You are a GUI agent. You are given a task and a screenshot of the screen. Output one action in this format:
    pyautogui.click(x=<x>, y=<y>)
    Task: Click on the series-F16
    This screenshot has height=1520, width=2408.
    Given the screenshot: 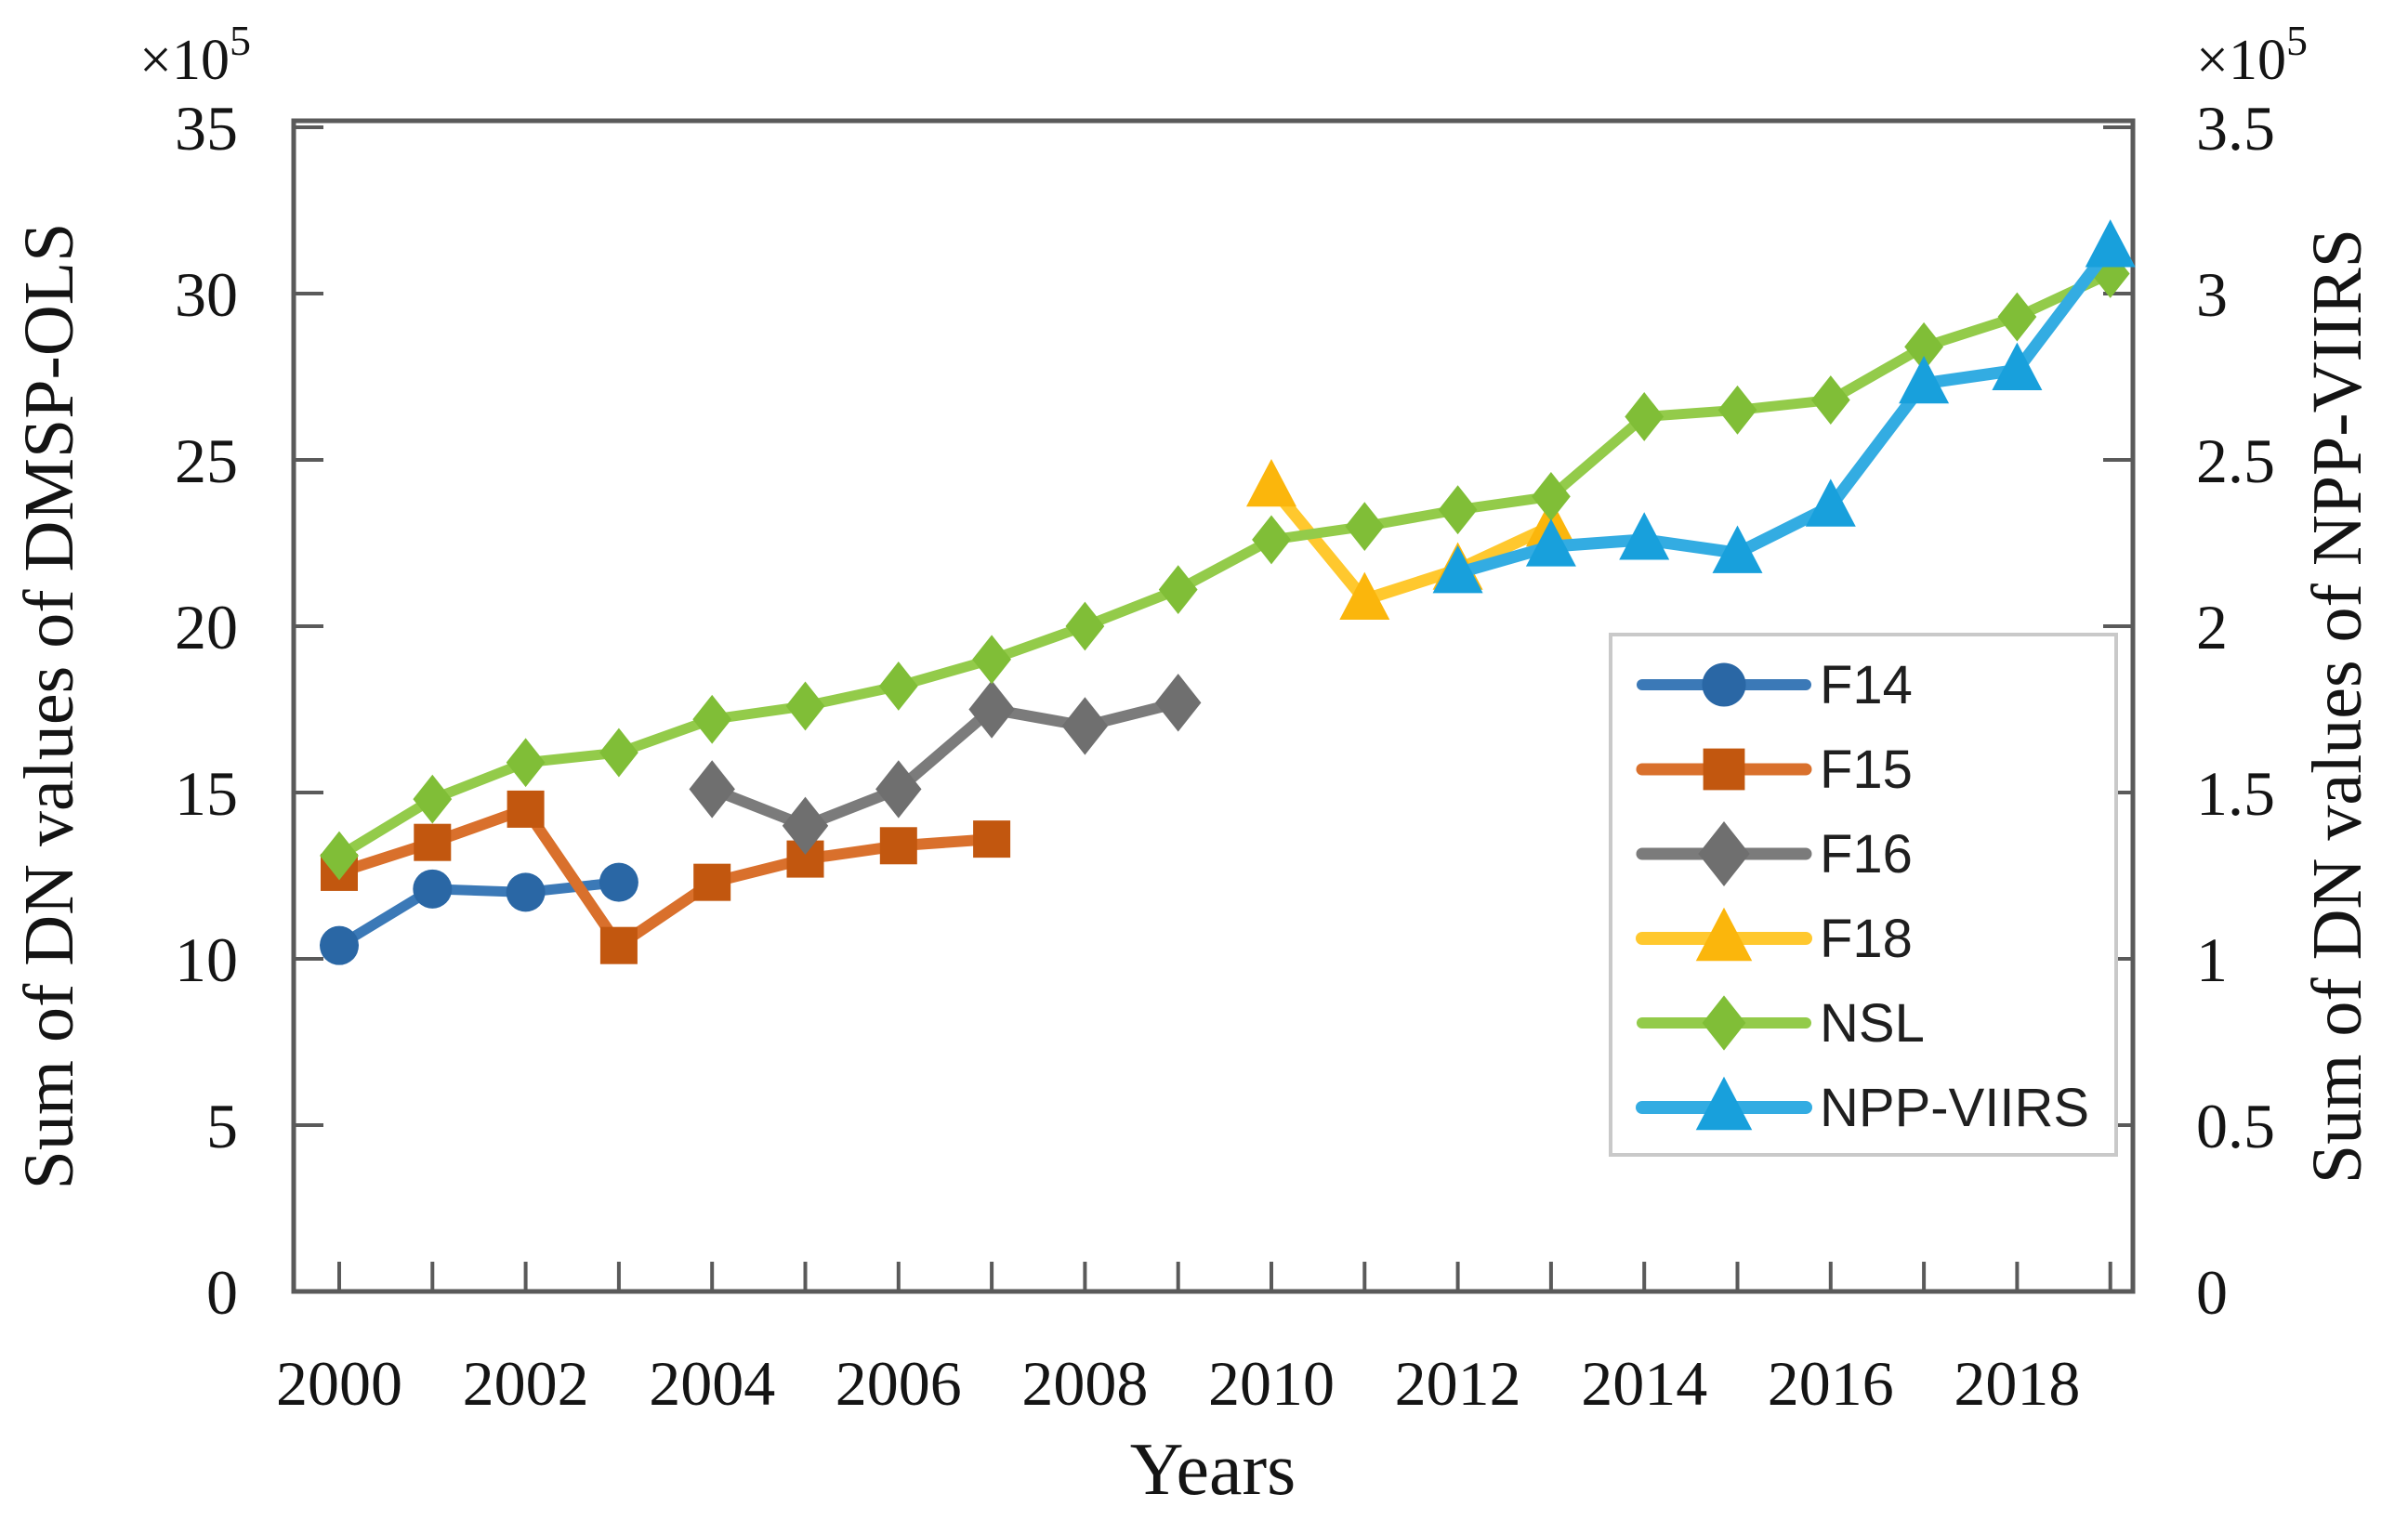 What is the action you would take?
    pyautogui.click(x=945, y=764)
    